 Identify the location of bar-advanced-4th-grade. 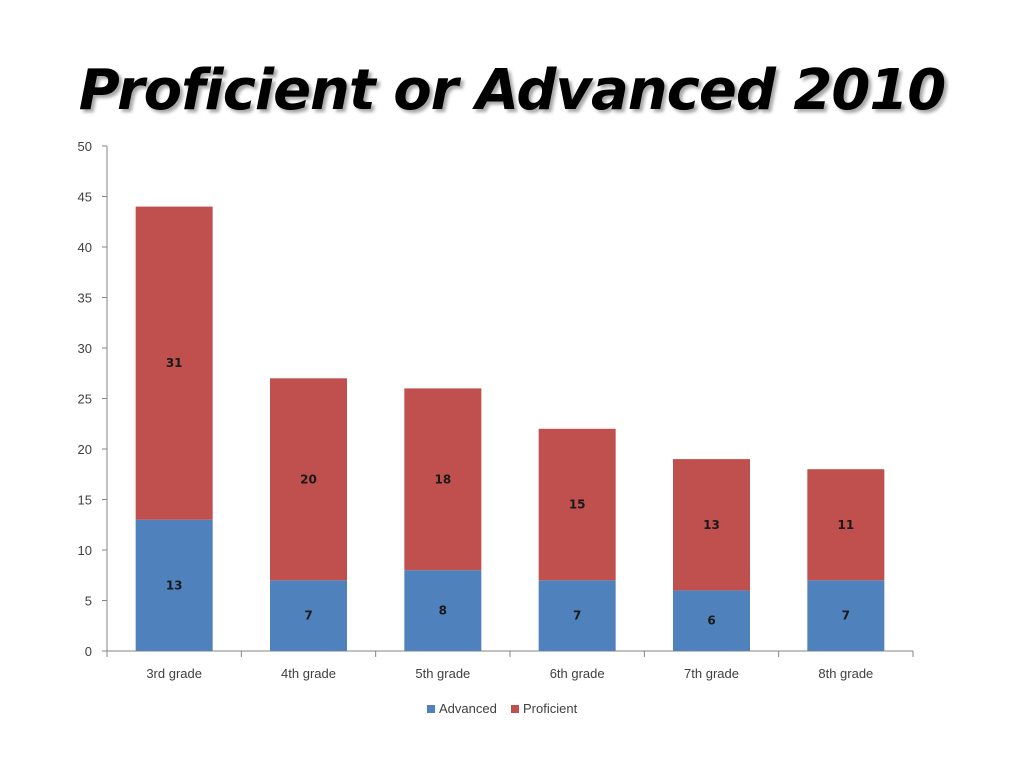
(308, 615).